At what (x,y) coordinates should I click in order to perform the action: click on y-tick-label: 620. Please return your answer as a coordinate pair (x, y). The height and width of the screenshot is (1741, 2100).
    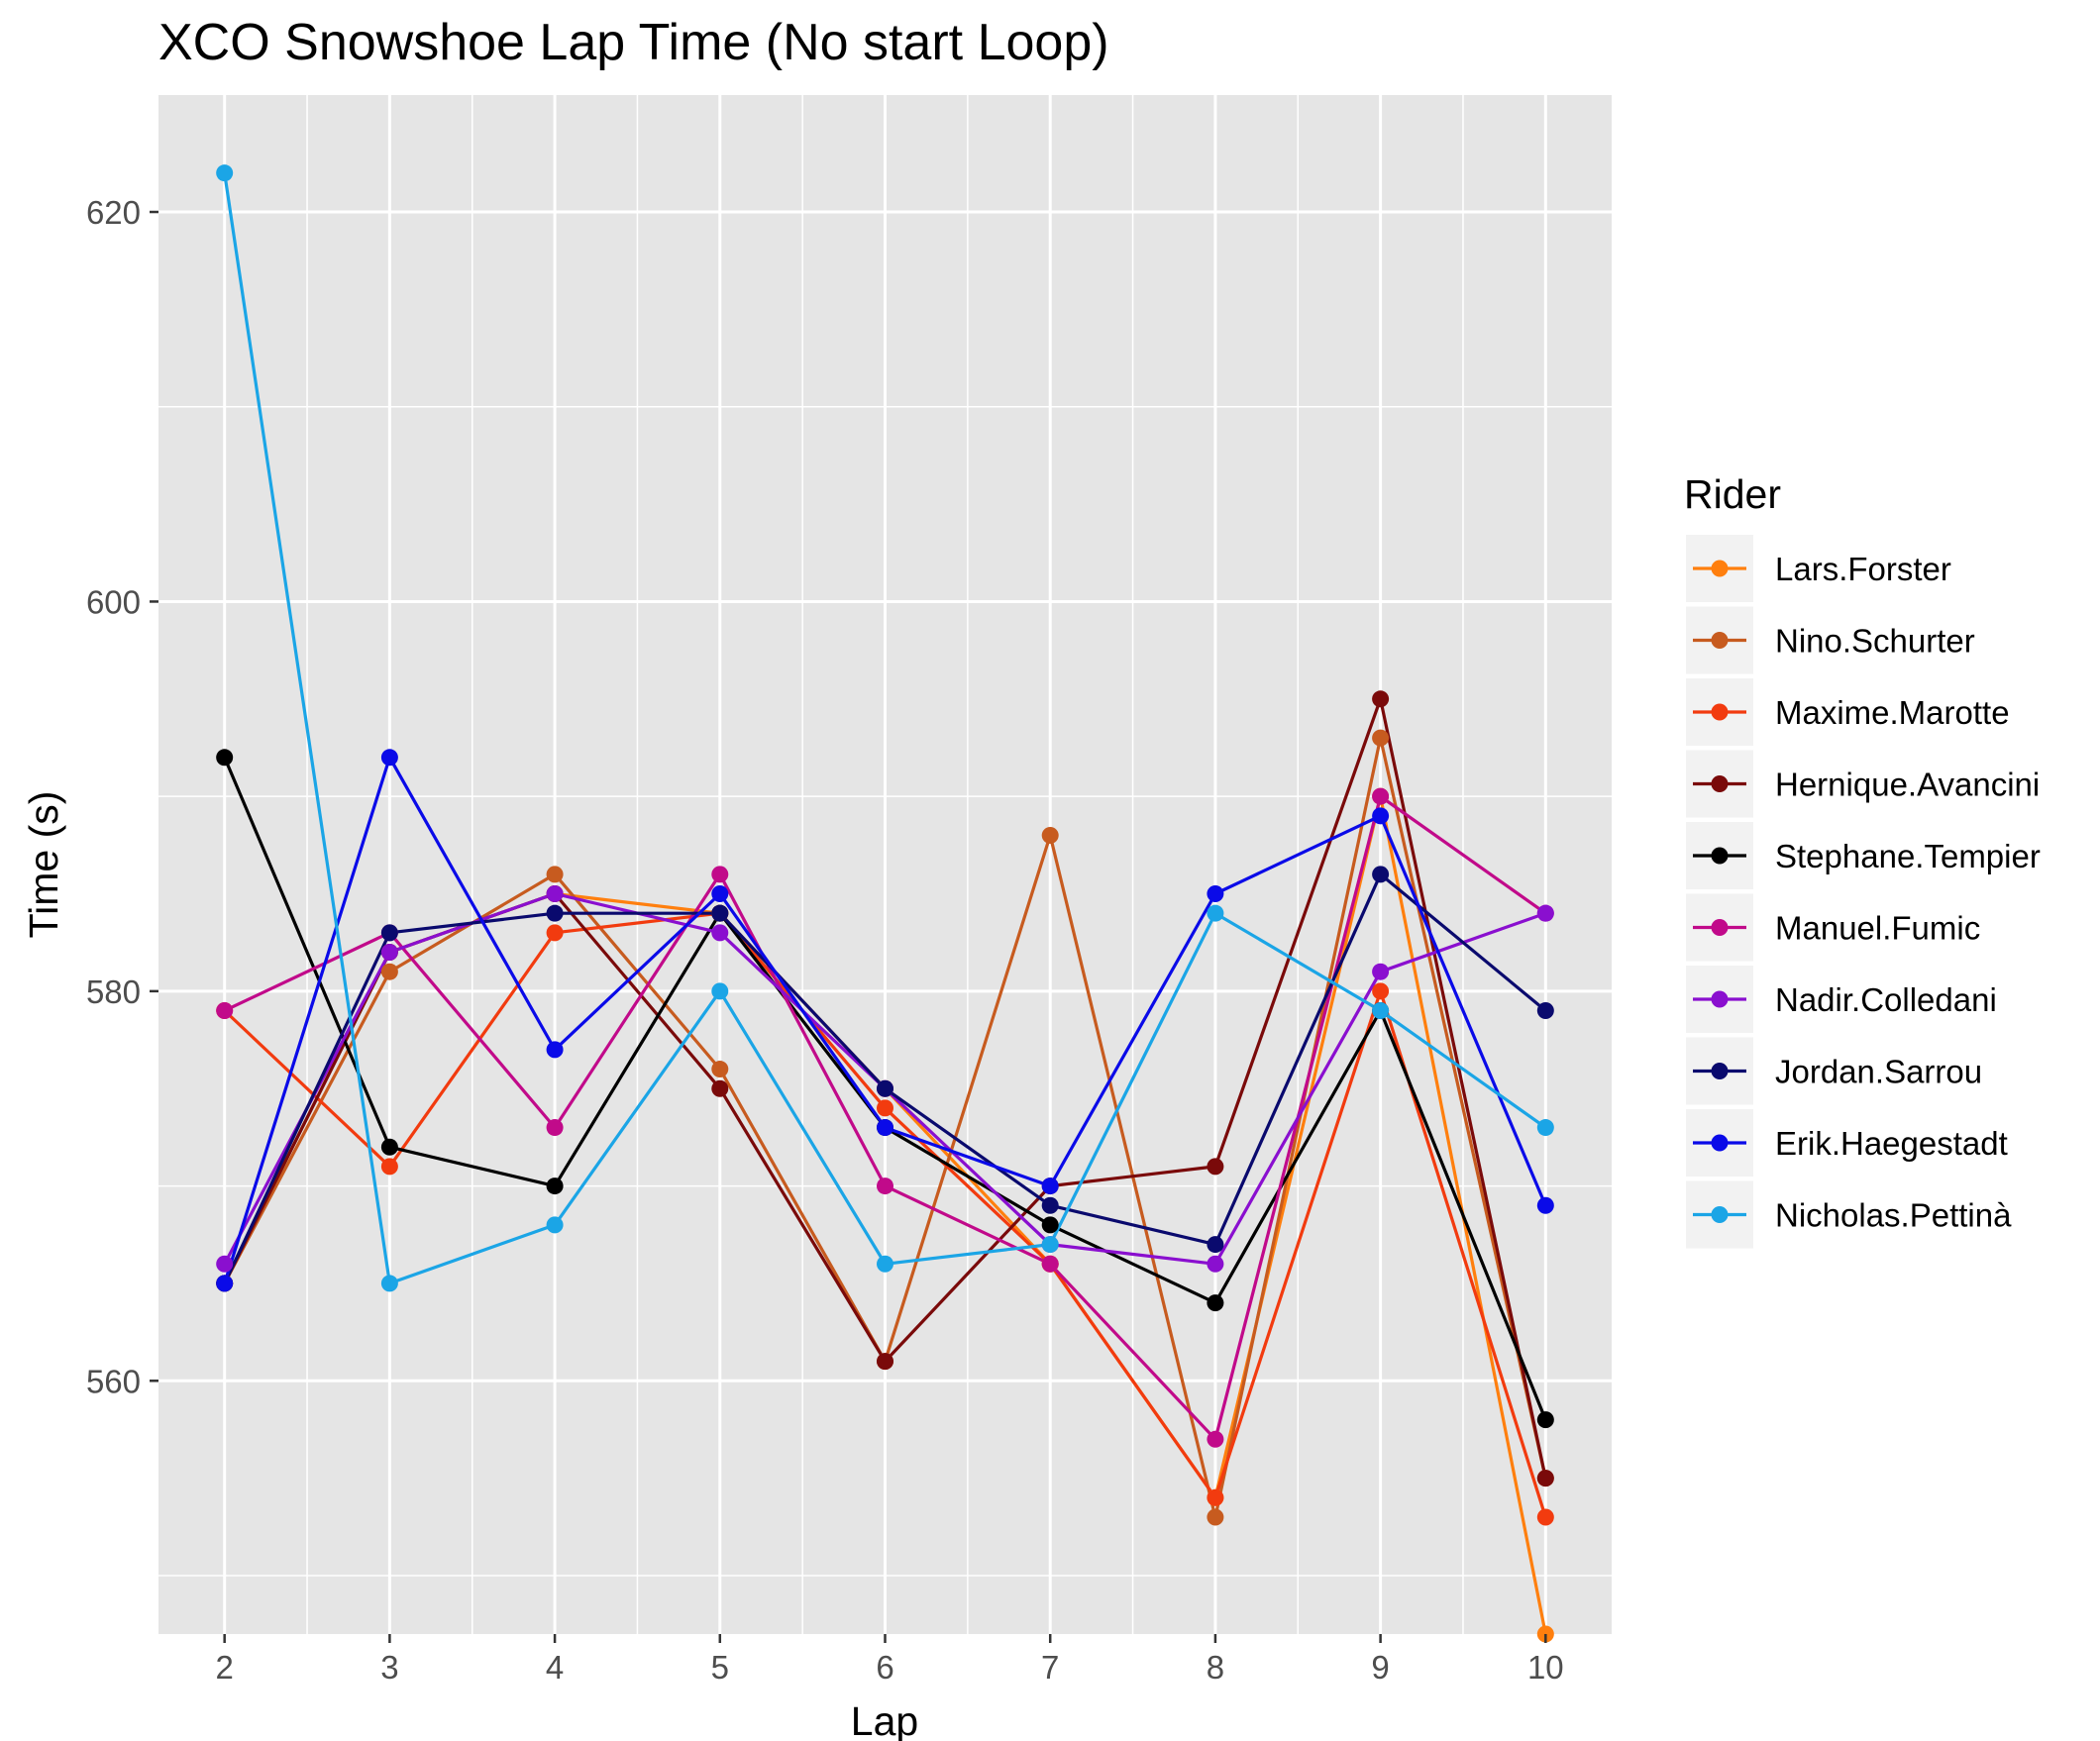
    Looking at the image, I should click on (113, 213).